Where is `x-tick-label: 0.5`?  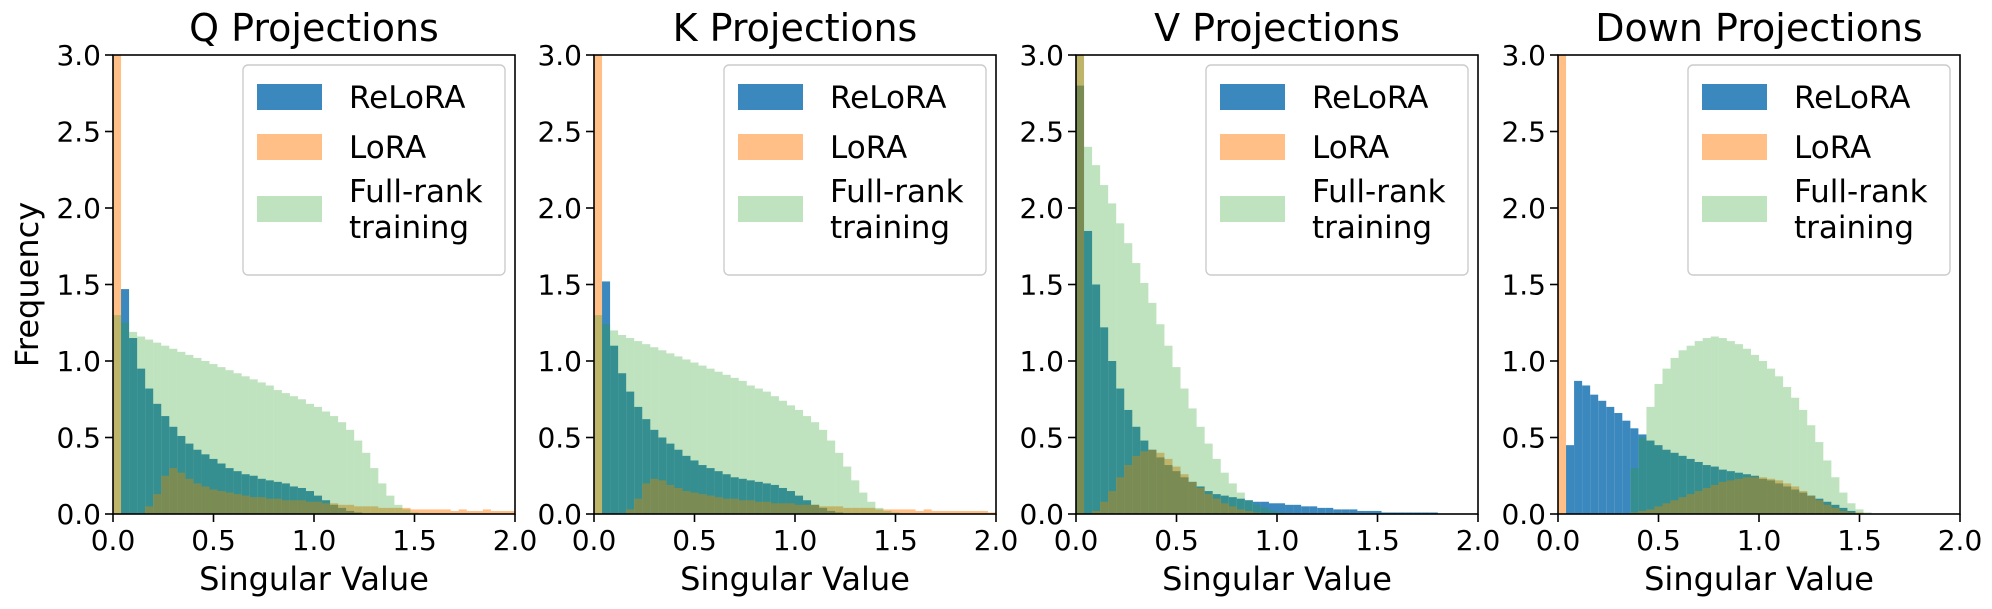
x-tick-label: 0.5 is located at coordinates (213, 540).